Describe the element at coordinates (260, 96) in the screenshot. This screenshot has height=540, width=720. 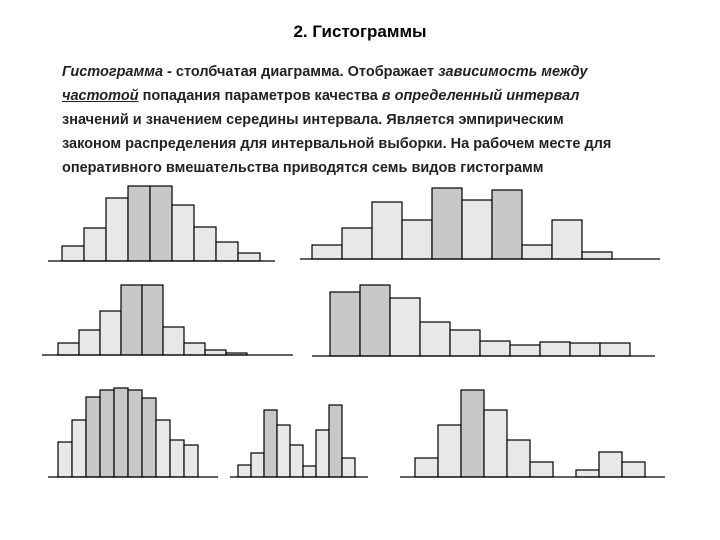
I see `text: попадания параметров качества` at that location.